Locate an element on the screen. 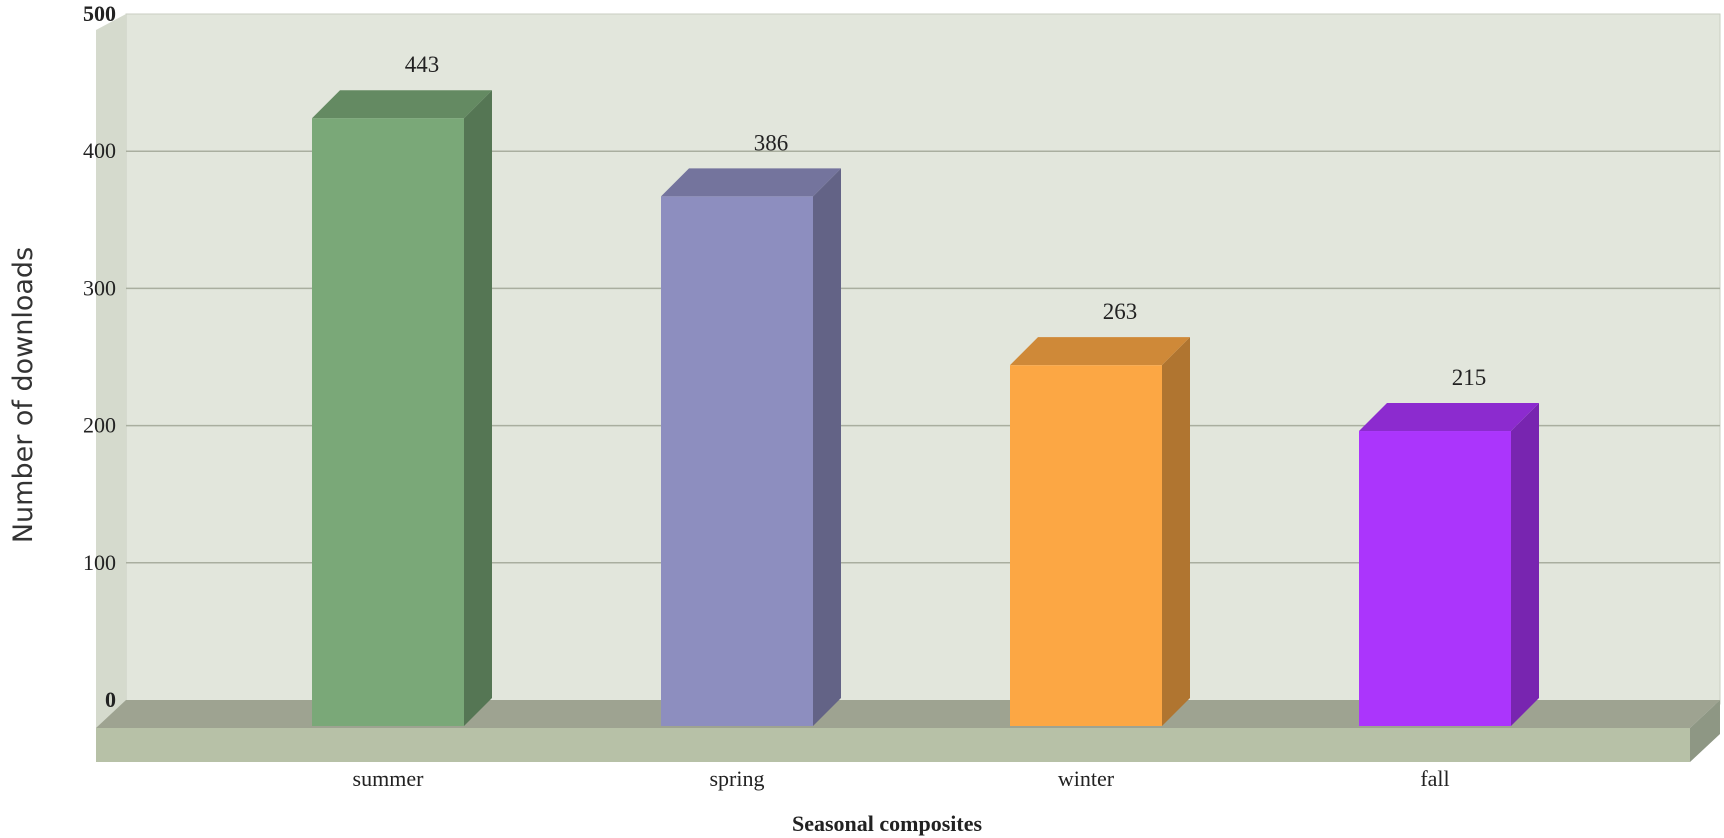 This screenshot has width=1724, height=838. y-axis-ticks: 0 100 200 300 400 500 is located at coordinates (99, 356).